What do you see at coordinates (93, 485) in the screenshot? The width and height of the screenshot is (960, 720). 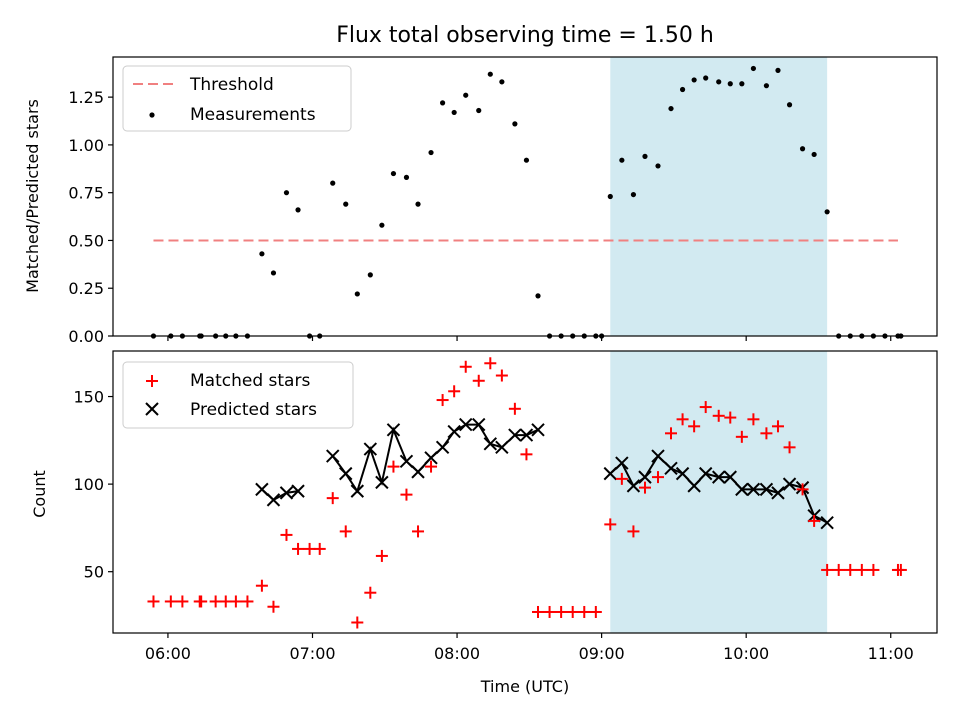 I see `bottom-y-axis: 50 100 150` at bounding box center [93, 485].